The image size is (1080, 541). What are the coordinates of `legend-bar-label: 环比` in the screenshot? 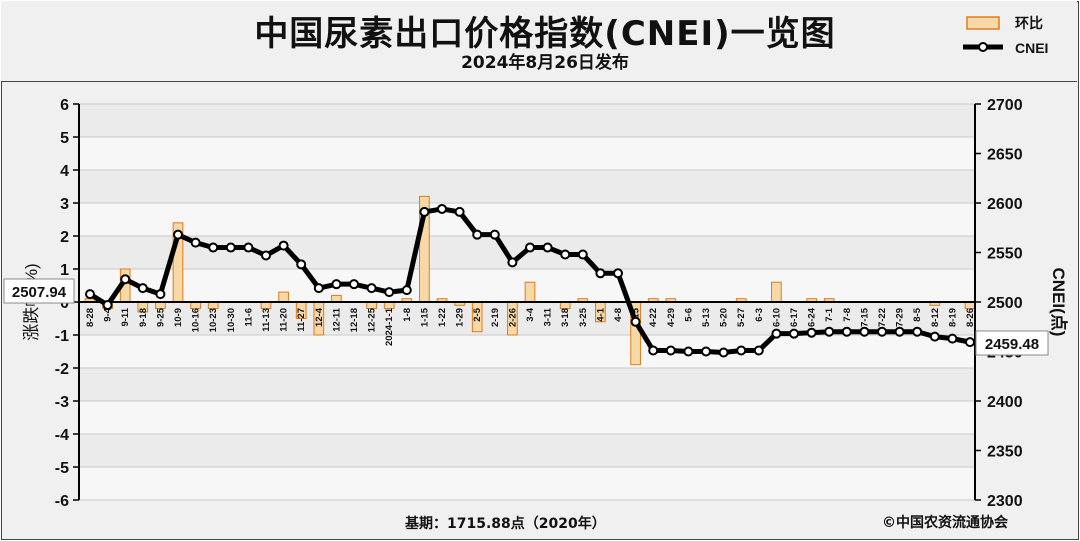 It's located at (1029, 23).